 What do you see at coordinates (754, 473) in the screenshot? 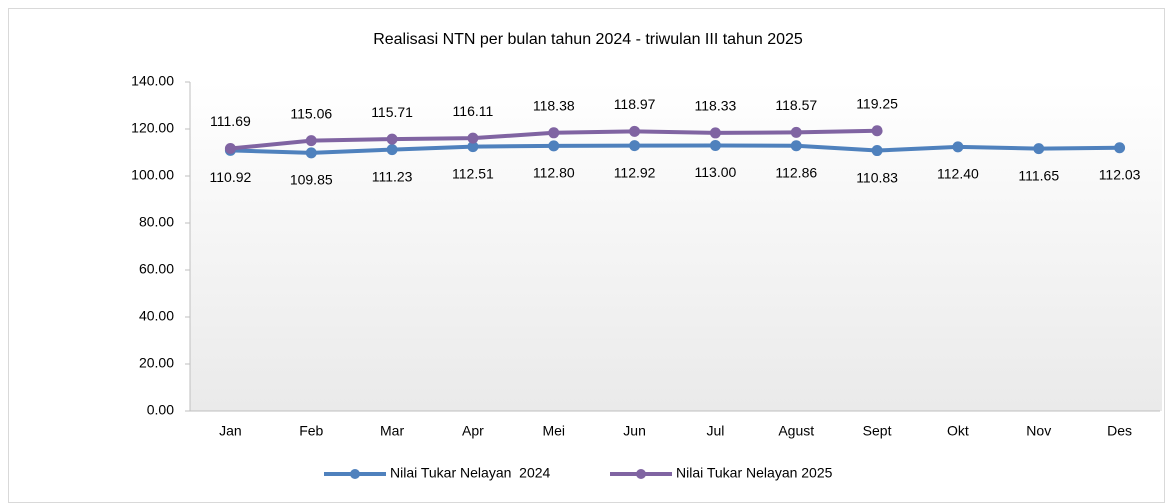
I see `legend-label: Nilai Tukar Nelayan 2025` at bounding box center [754, 473].